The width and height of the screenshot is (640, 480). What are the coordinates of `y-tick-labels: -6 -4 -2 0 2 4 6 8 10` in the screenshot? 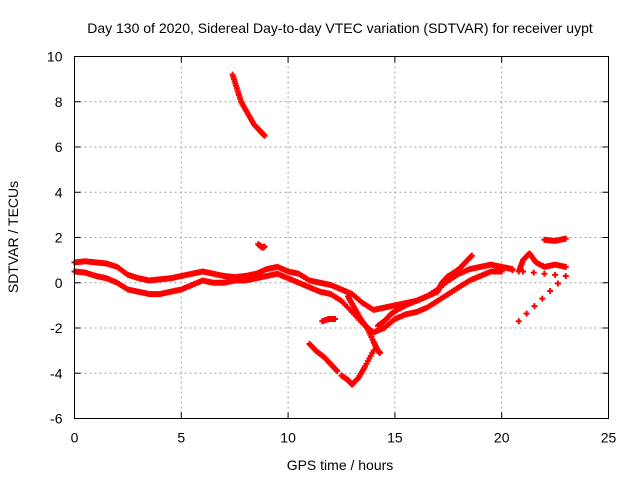 It's located at (55, 238).